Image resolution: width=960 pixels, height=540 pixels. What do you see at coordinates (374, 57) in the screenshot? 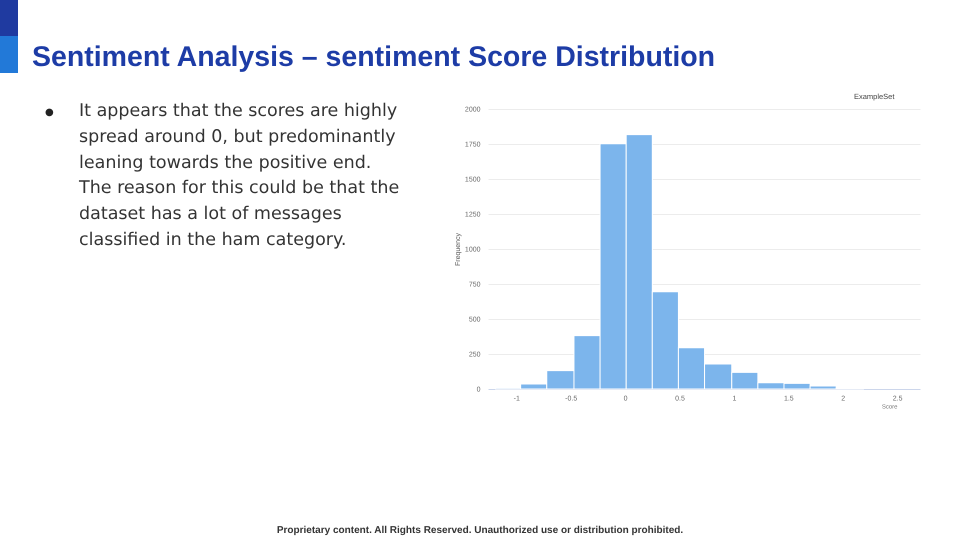
I see `chart-title: Sentiment Analysis – sentiment Score Distribution` at bounding box center [374, 57].